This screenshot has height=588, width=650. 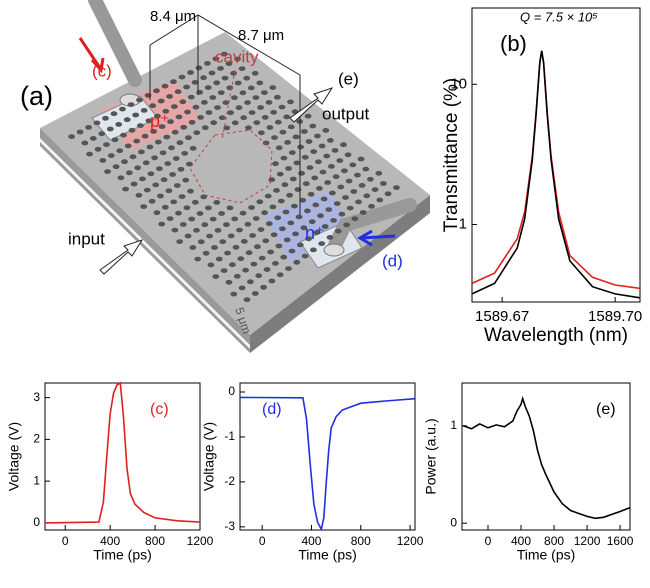 What do you see at coordinates (229, 481) in the screenshot?
I see `y-tick-label: -2` at bounding box center [229, 481].